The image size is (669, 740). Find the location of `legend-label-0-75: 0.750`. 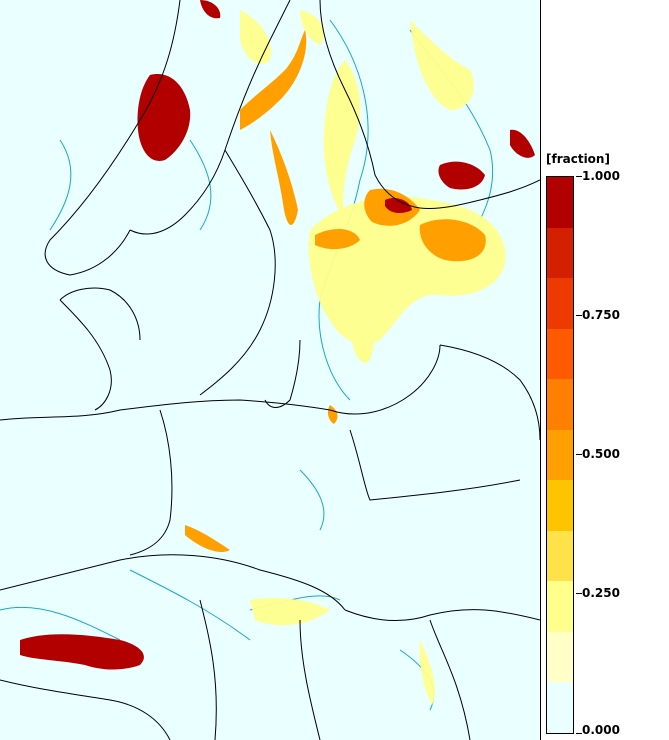

legend-label-0-75: 0.750 is located at coordinates (601, 315).